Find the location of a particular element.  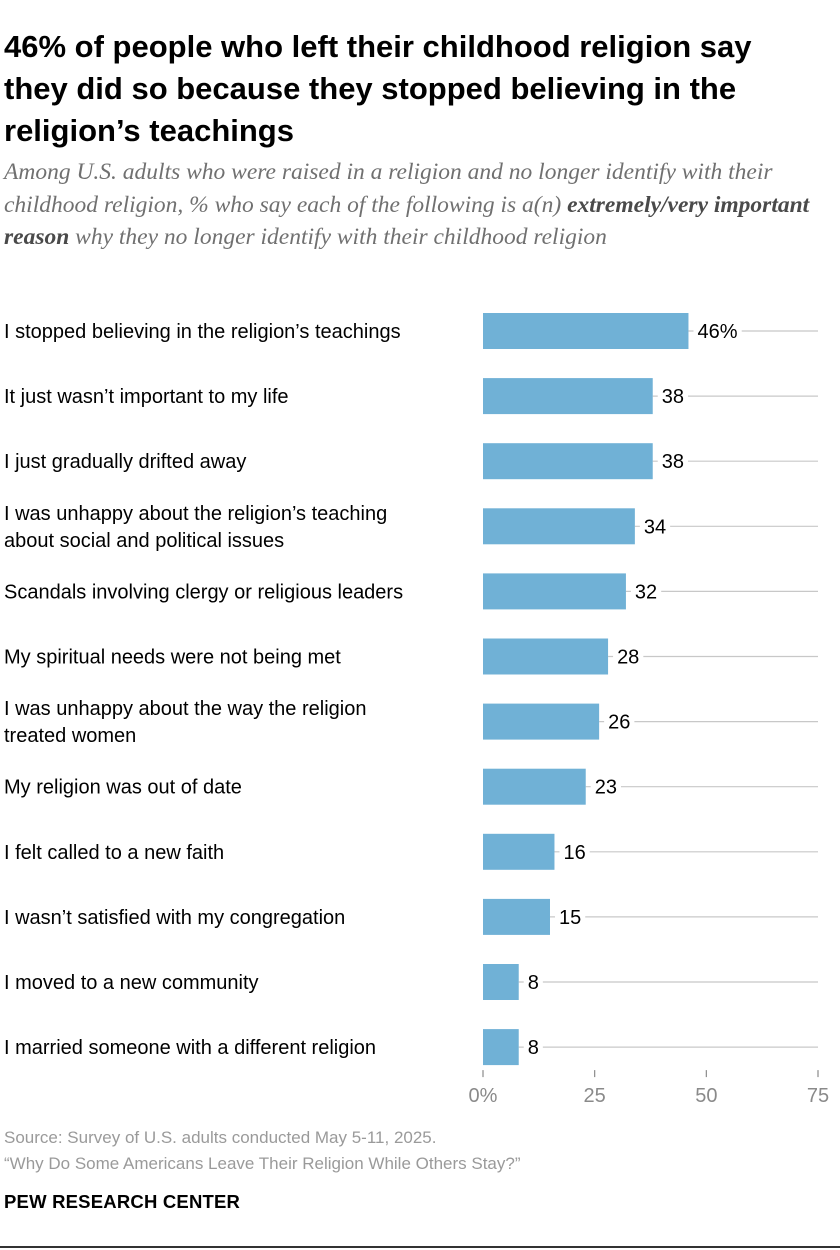

x-axis-tick-label: 50 is located at coordinates (706, 1096).